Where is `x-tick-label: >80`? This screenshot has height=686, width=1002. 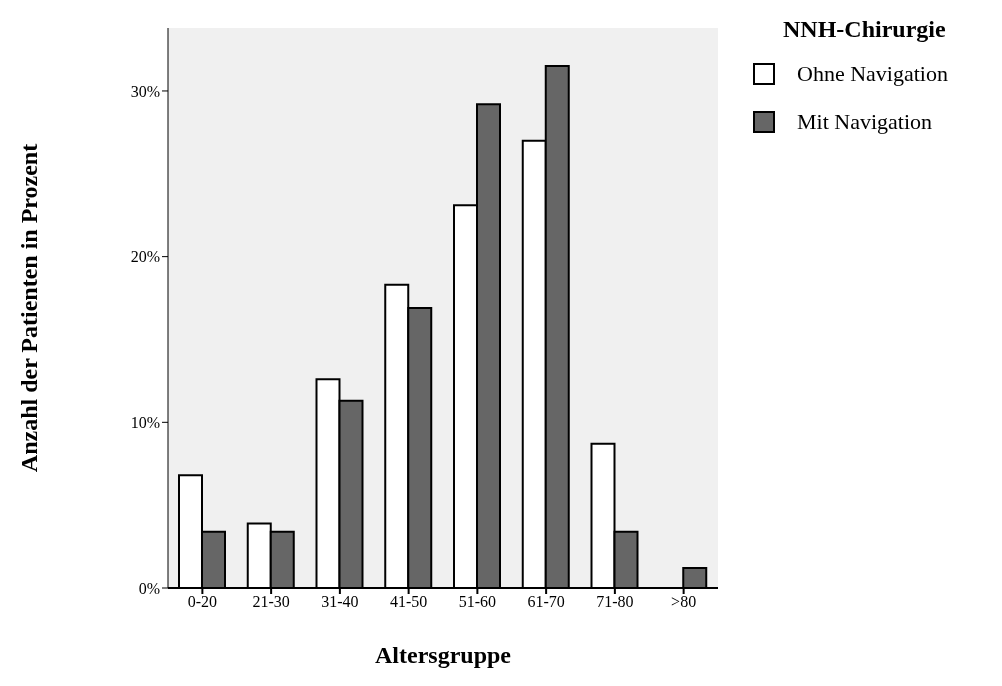 x-tick-label: >80 is located at coordinates (684, 602).